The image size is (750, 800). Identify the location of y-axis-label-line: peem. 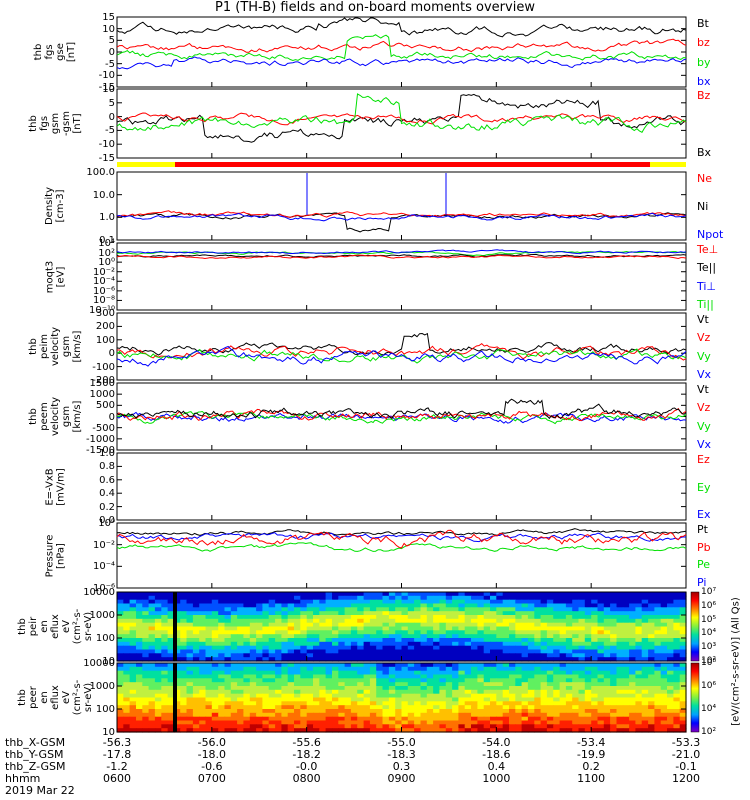
(44, 416).